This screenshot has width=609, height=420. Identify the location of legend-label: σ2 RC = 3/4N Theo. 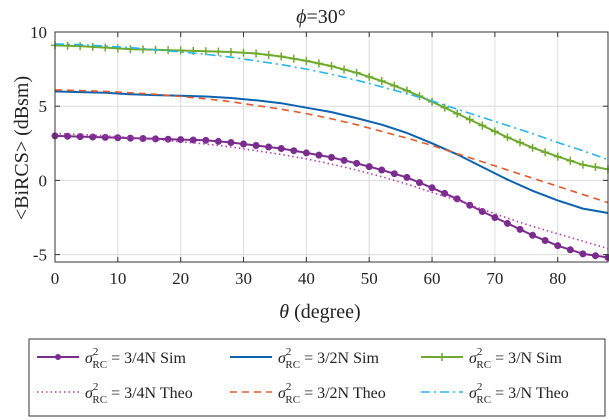
(139, 393).